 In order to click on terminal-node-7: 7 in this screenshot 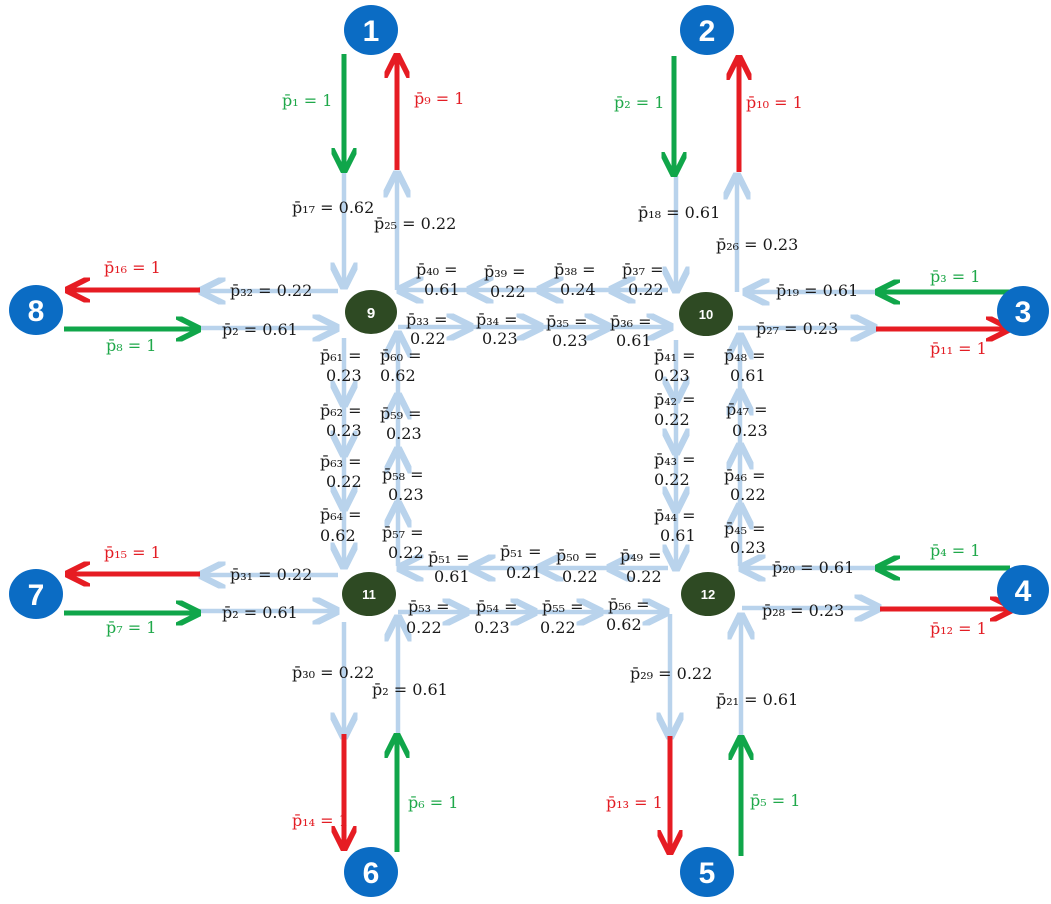, I will do `click(36, 594)`.